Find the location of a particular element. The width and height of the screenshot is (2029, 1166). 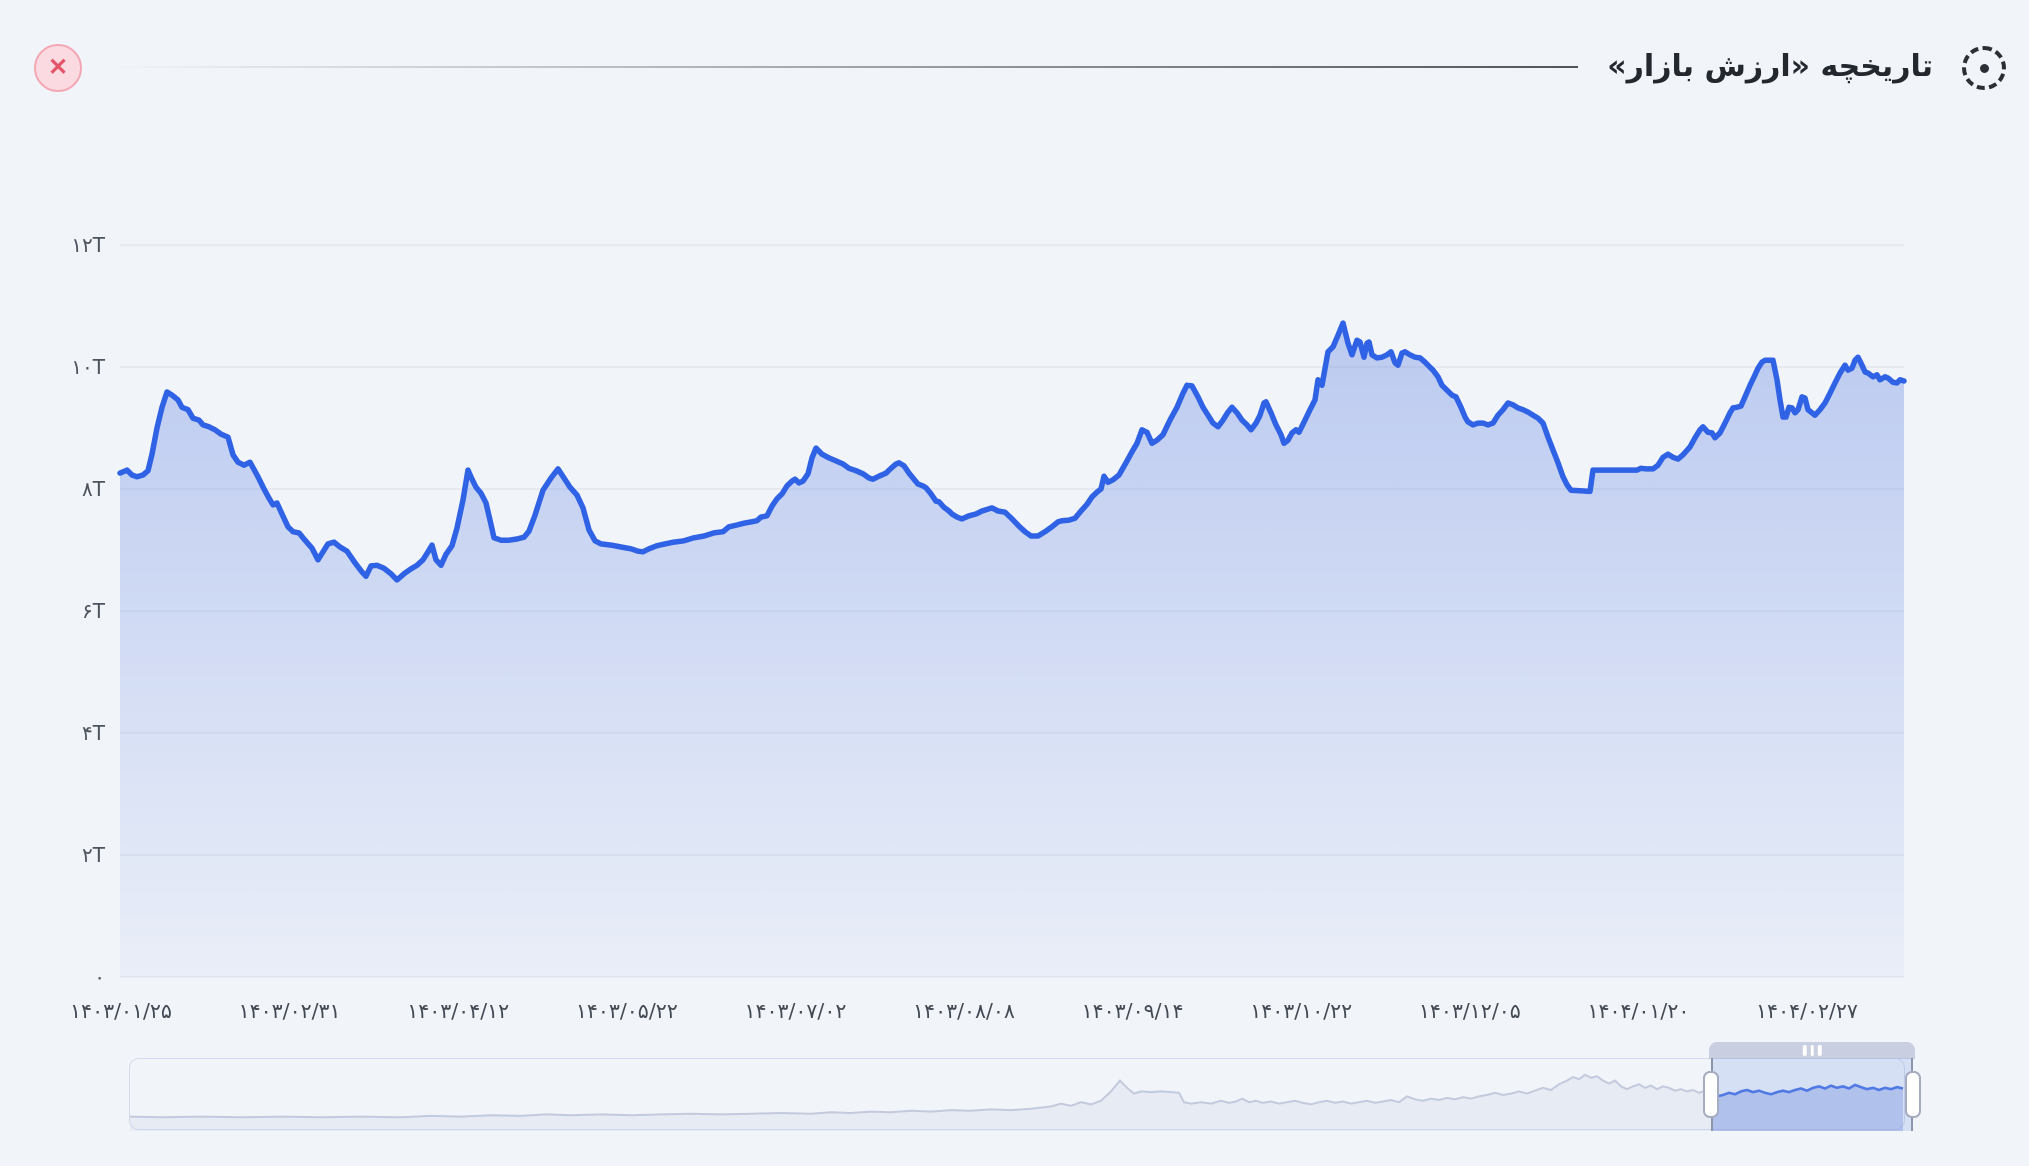

x-tick-label: ۱۴۰۳/۰۷/۰۲ is located at coordinates (795, 1011).